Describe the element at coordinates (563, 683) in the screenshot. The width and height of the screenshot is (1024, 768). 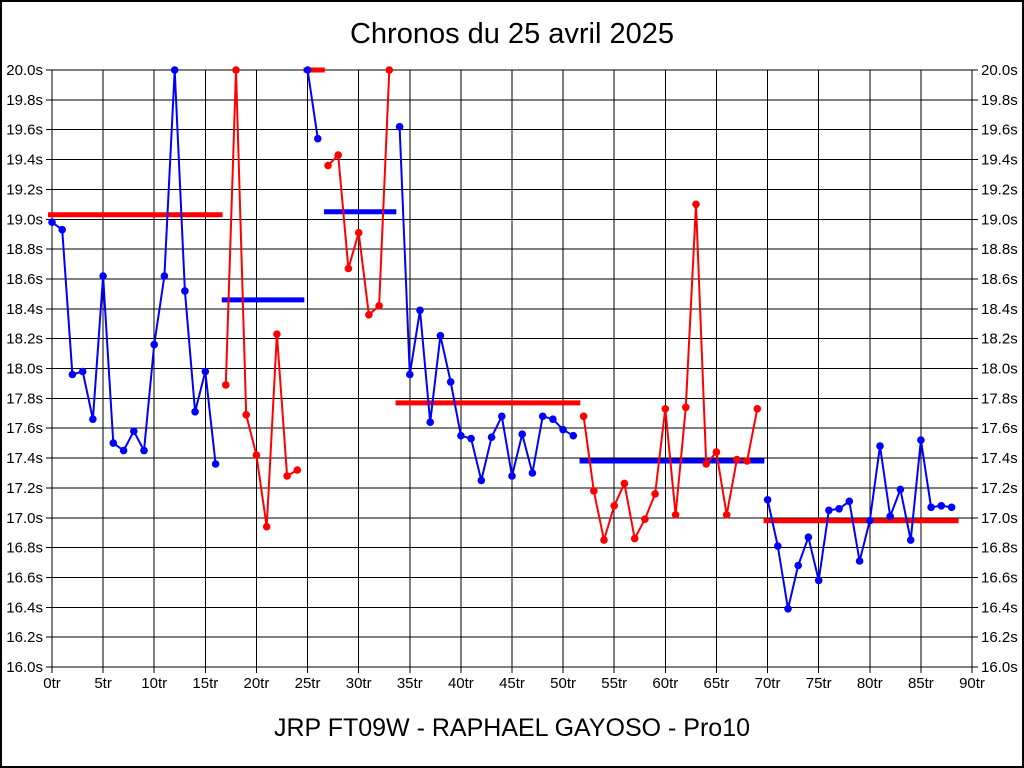
I see `x-tick-label: 50tr` at that location.